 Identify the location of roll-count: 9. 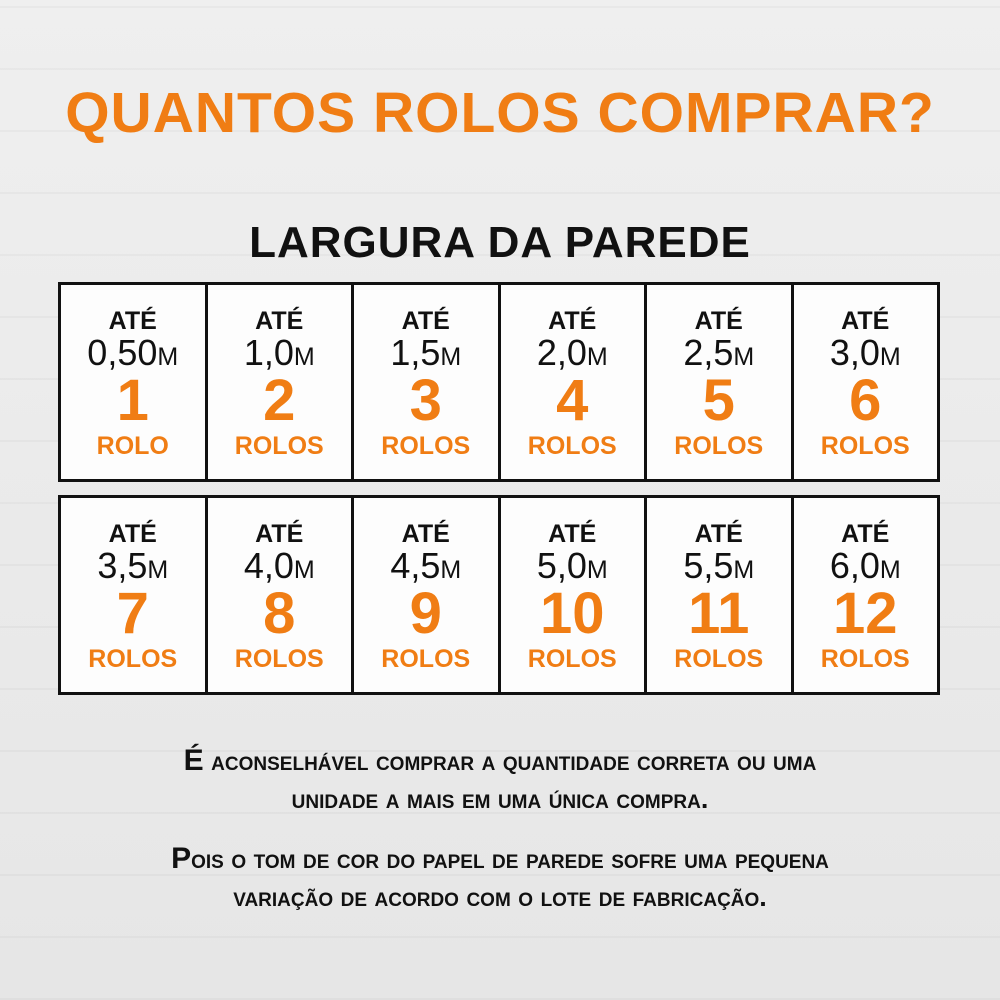
(425, 613).